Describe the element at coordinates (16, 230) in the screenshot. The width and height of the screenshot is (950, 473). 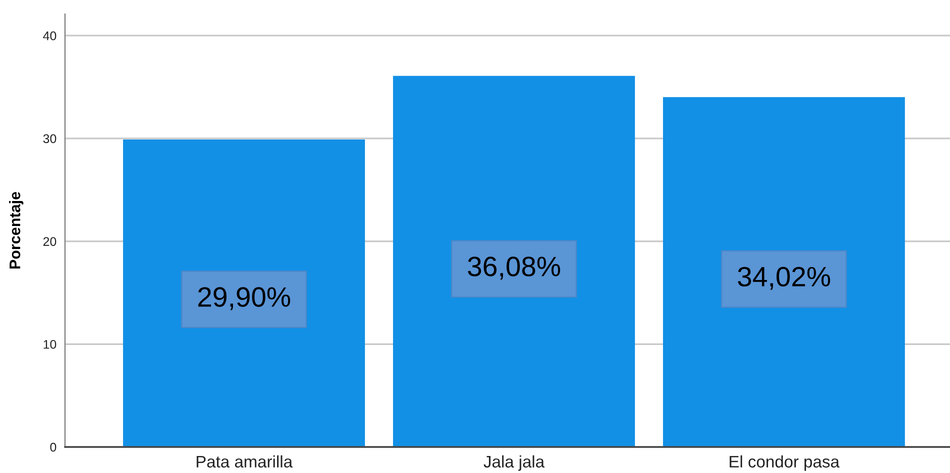
I see `y-axis-title: Porcentaje` at that location.